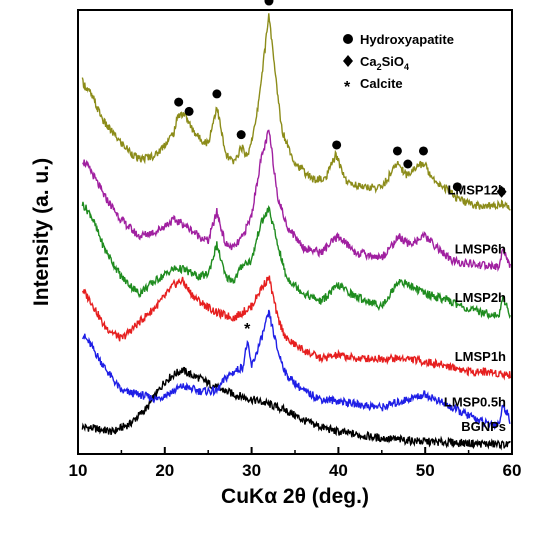 The width and height of the screenshot is (550, 537). I want to click on series-label-bgnps: BGNPs, so click(483, 426).